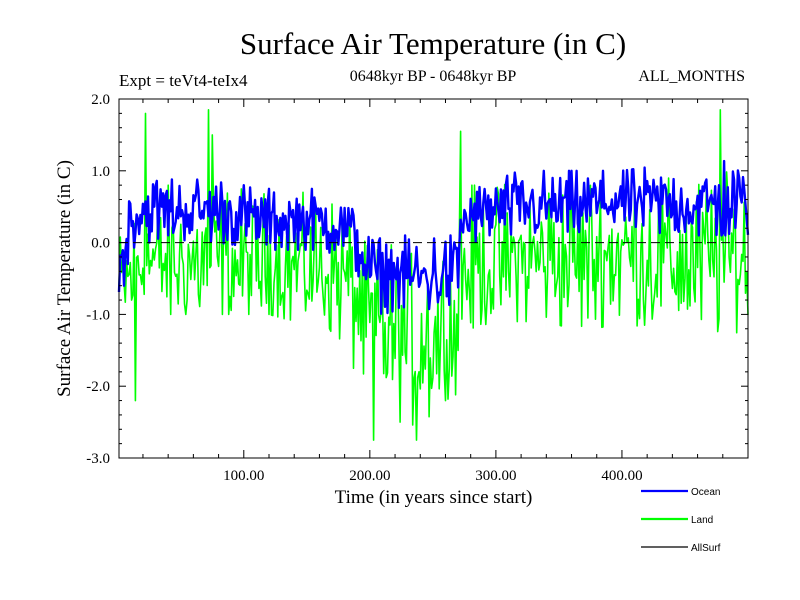  I want to click on x-tick-label: 300.00, so click(495, 476).